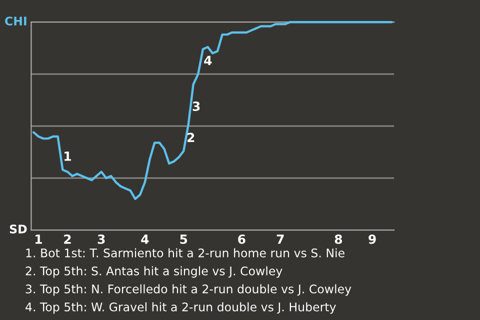 This screenshot has width=480, height=320. Describe the element at coordinates (154, 272) in the screenshot. I see `text: 2. Top 5th: S. Antas hit a single vs J. Cowley` at that location.